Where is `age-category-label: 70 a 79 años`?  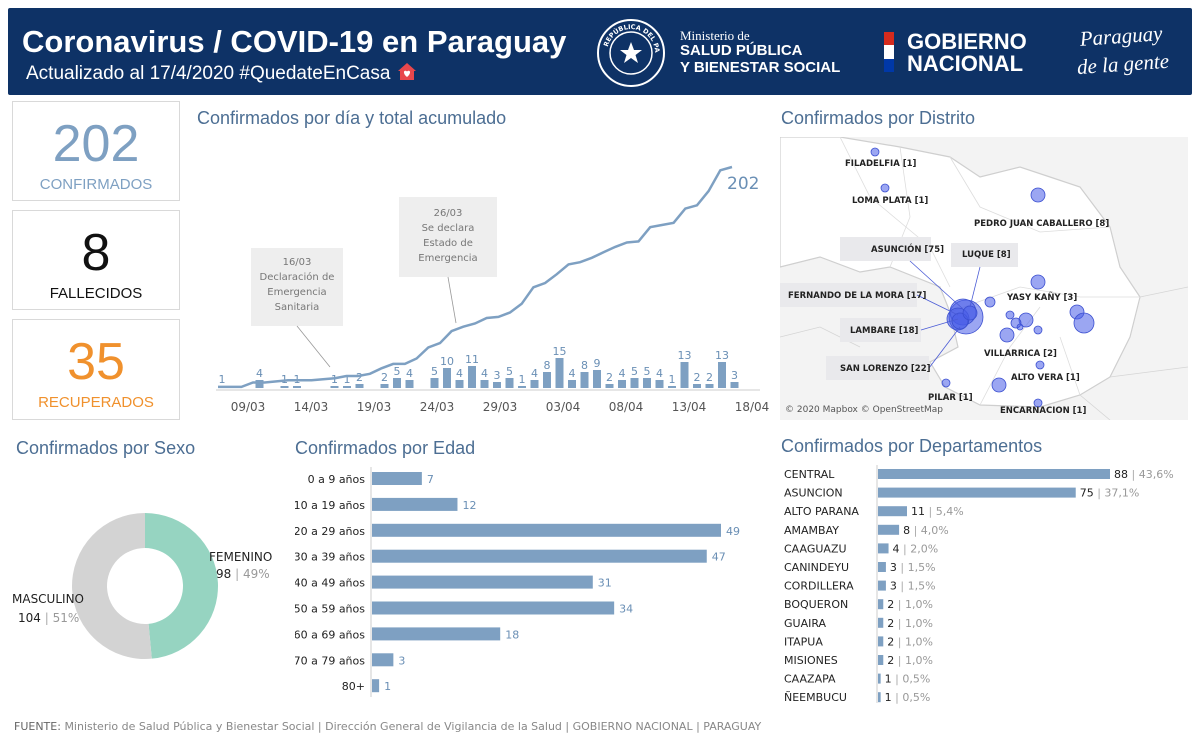
age-category-label: 70 a 79 años is located at coordinates (330, 660).